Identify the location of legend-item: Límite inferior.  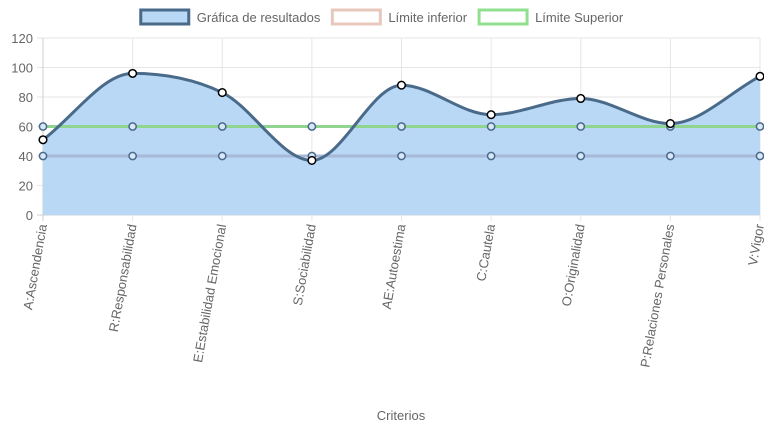
(399, 17).